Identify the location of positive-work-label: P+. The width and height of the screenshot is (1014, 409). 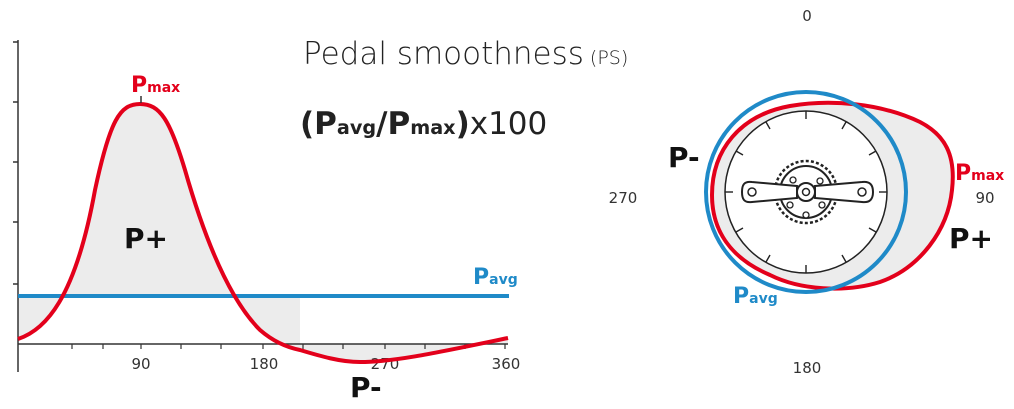
(146, 238).